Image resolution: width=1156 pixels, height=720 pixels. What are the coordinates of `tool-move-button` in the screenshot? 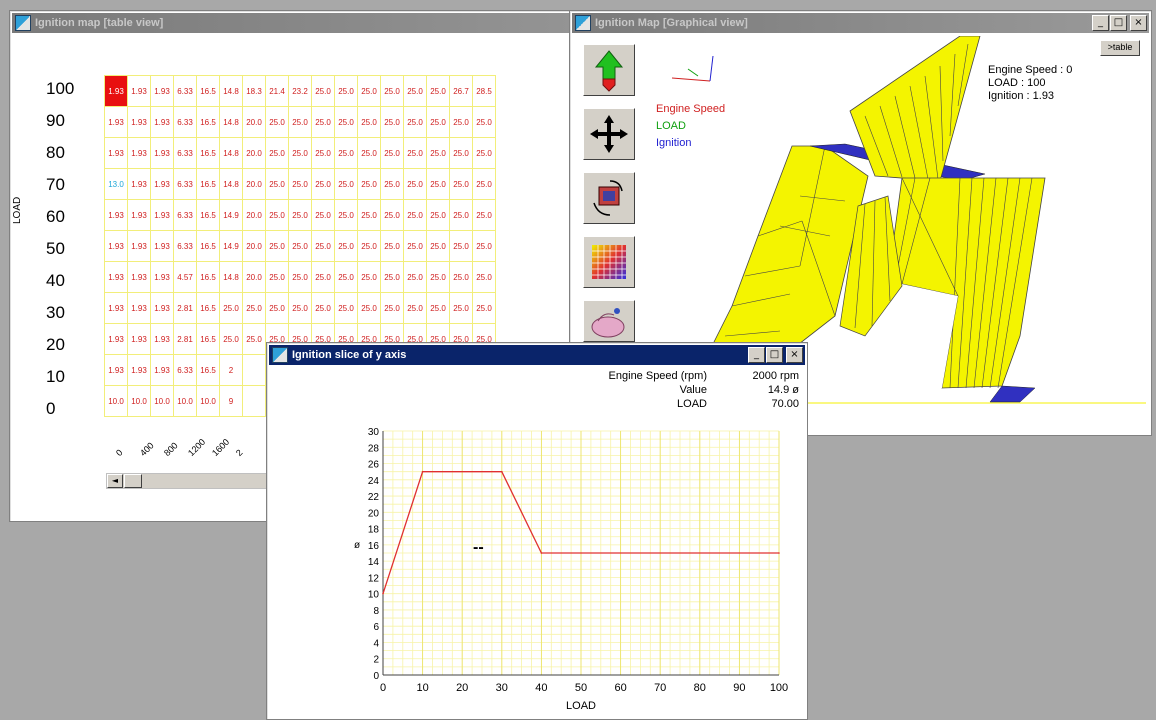 It's located at (609, 134).